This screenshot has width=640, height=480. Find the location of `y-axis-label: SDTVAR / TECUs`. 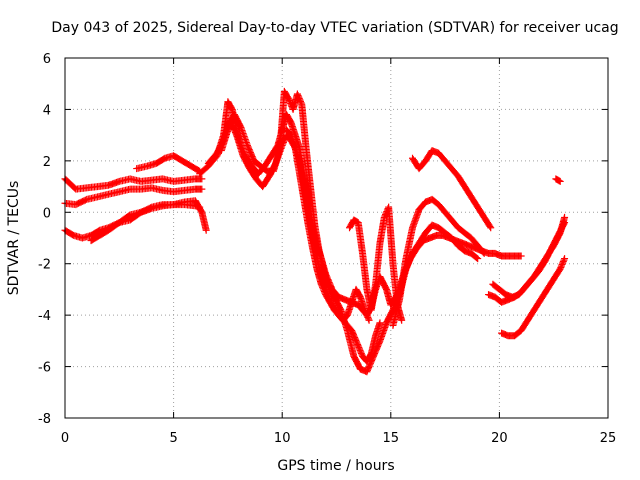

y-axis-label: SDTVAR / TECUs is located at coordinates (14, 238).